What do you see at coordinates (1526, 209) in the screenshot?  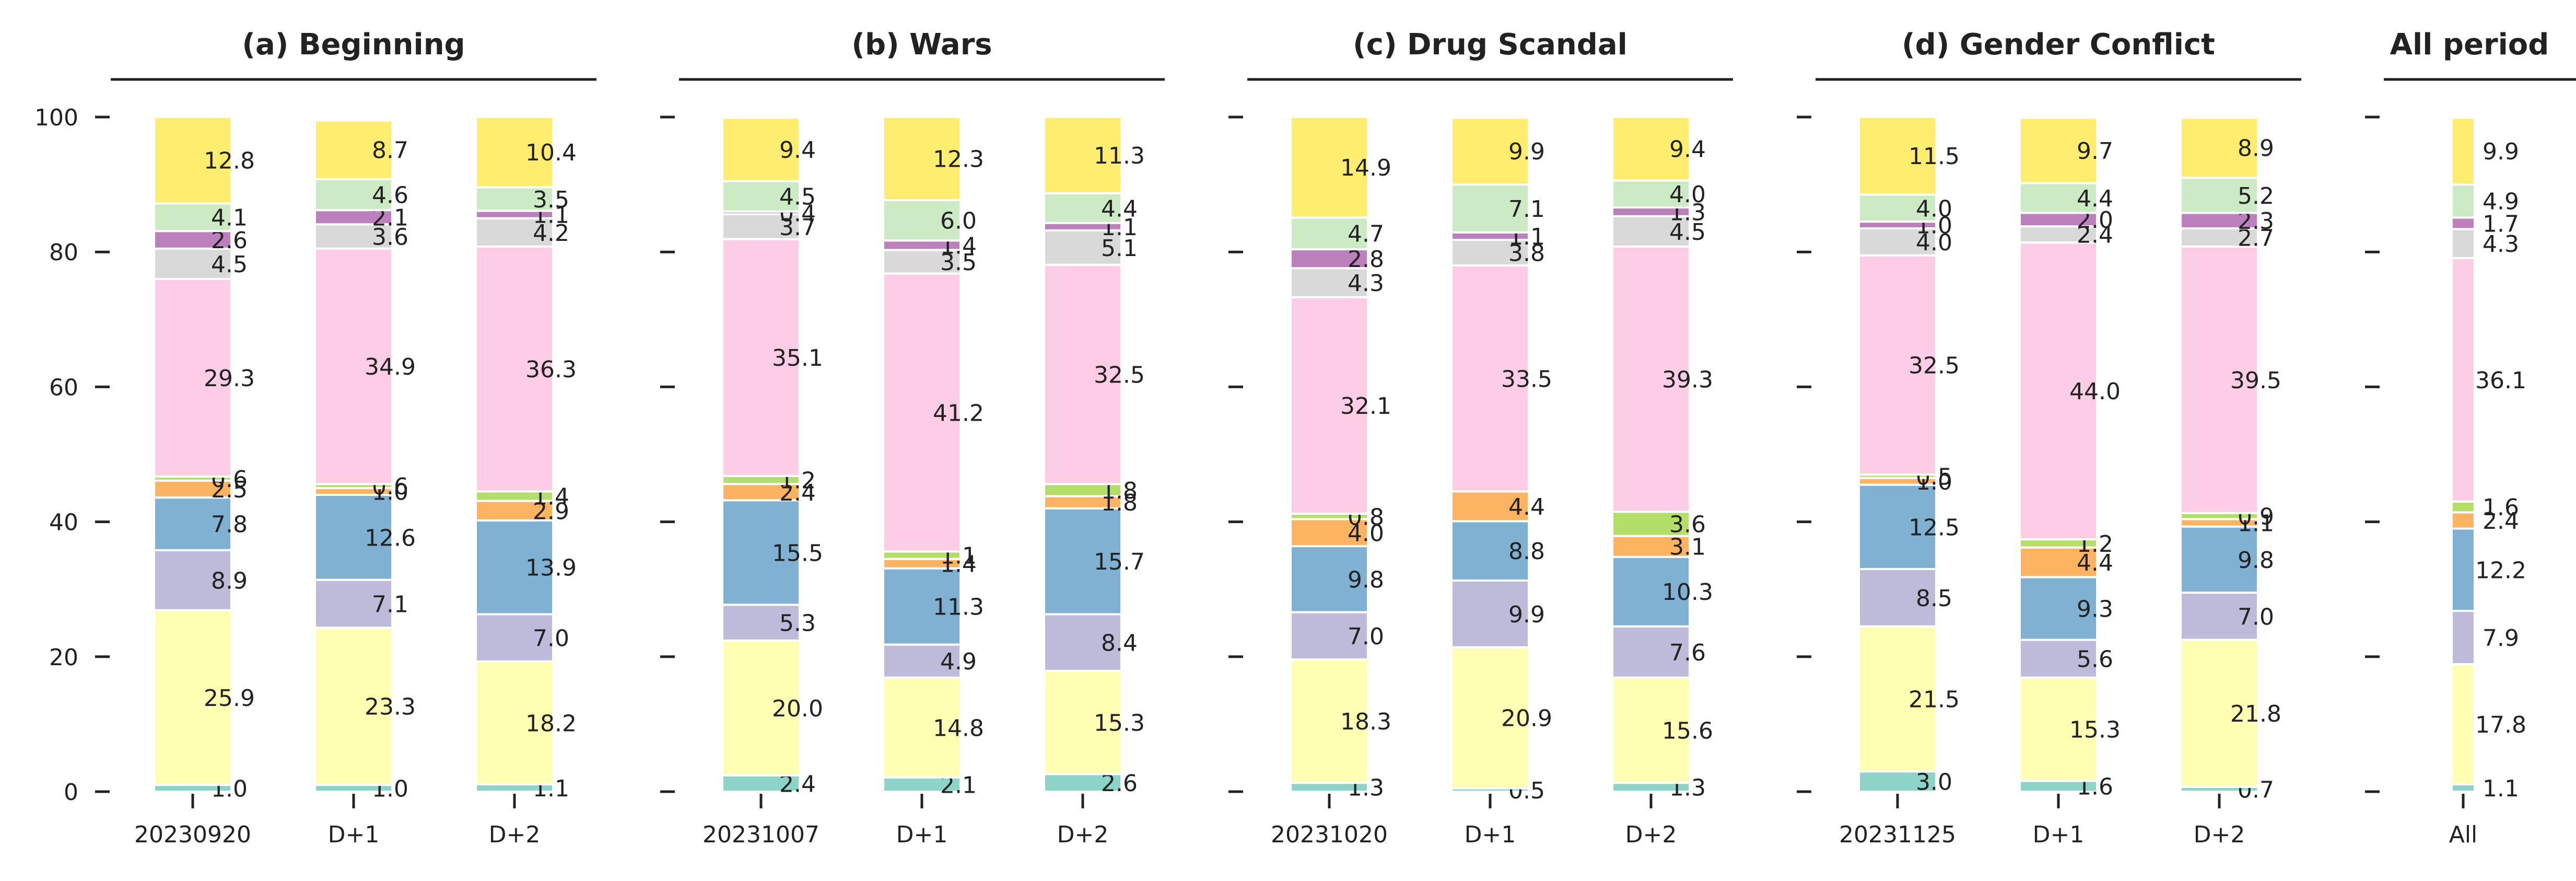 I see `segment-value-label: 7.1` at bounding box center [1526, 209].